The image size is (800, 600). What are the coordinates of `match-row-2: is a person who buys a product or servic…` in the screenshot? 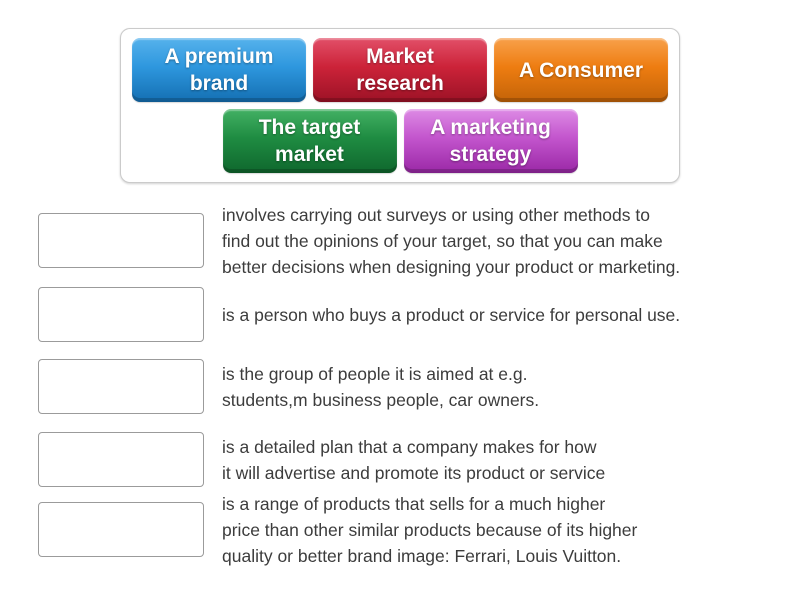 It's located at (408, 314).